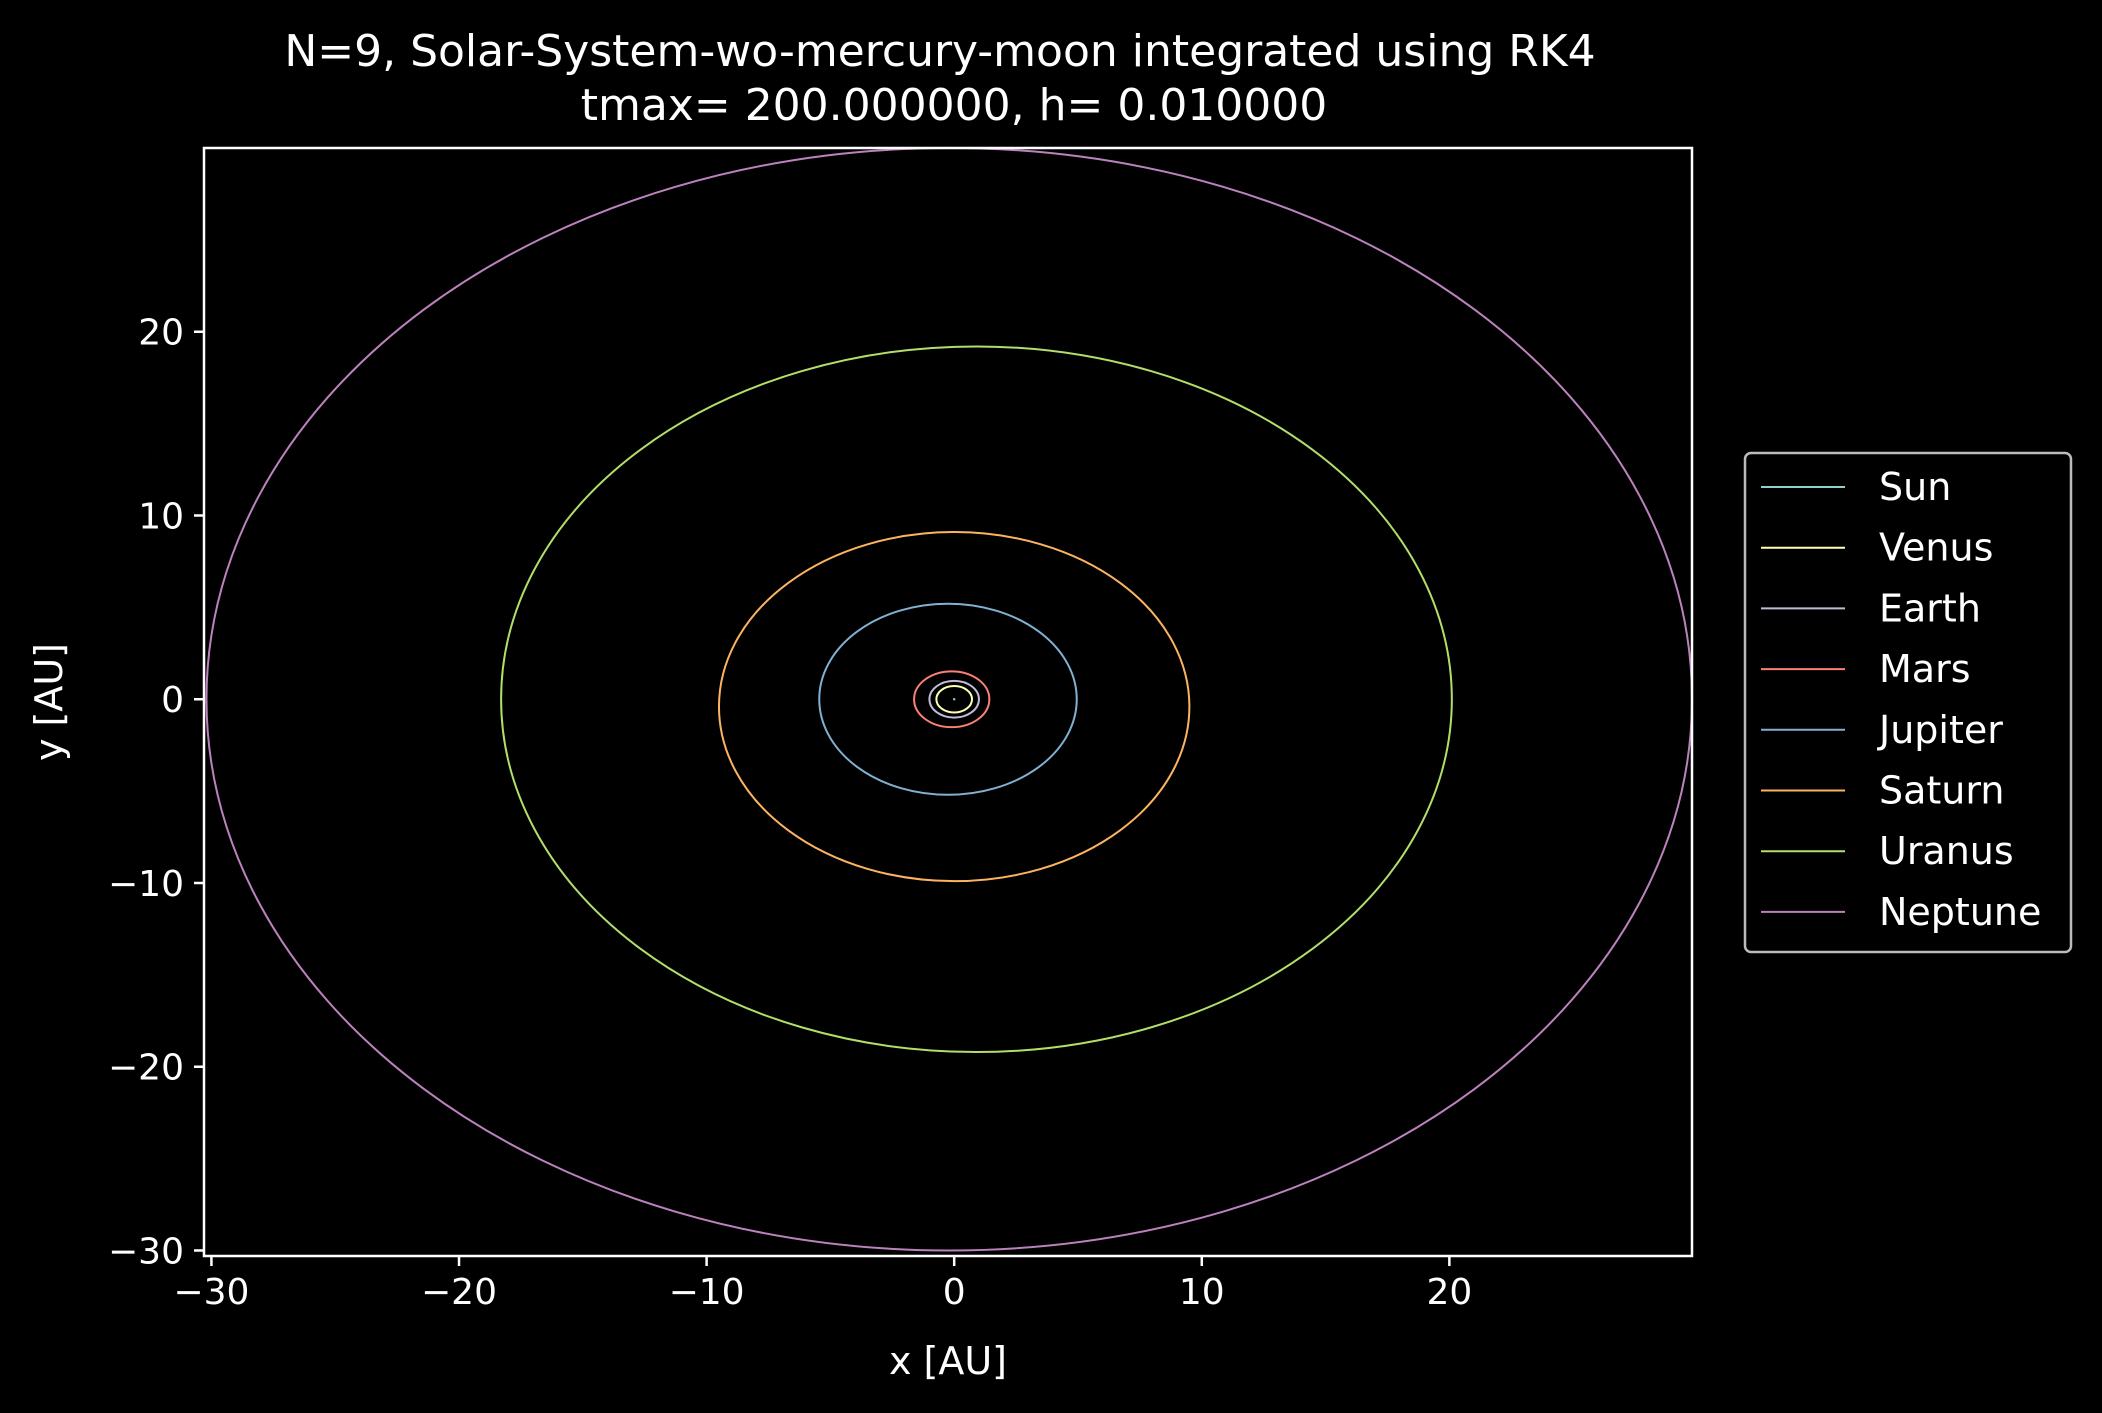 The width and height of the screenshot is (2102, 1413). Describe the element at coordinates (161, 333) in the screenshot. I see `y-tick-label: 20` at that location.